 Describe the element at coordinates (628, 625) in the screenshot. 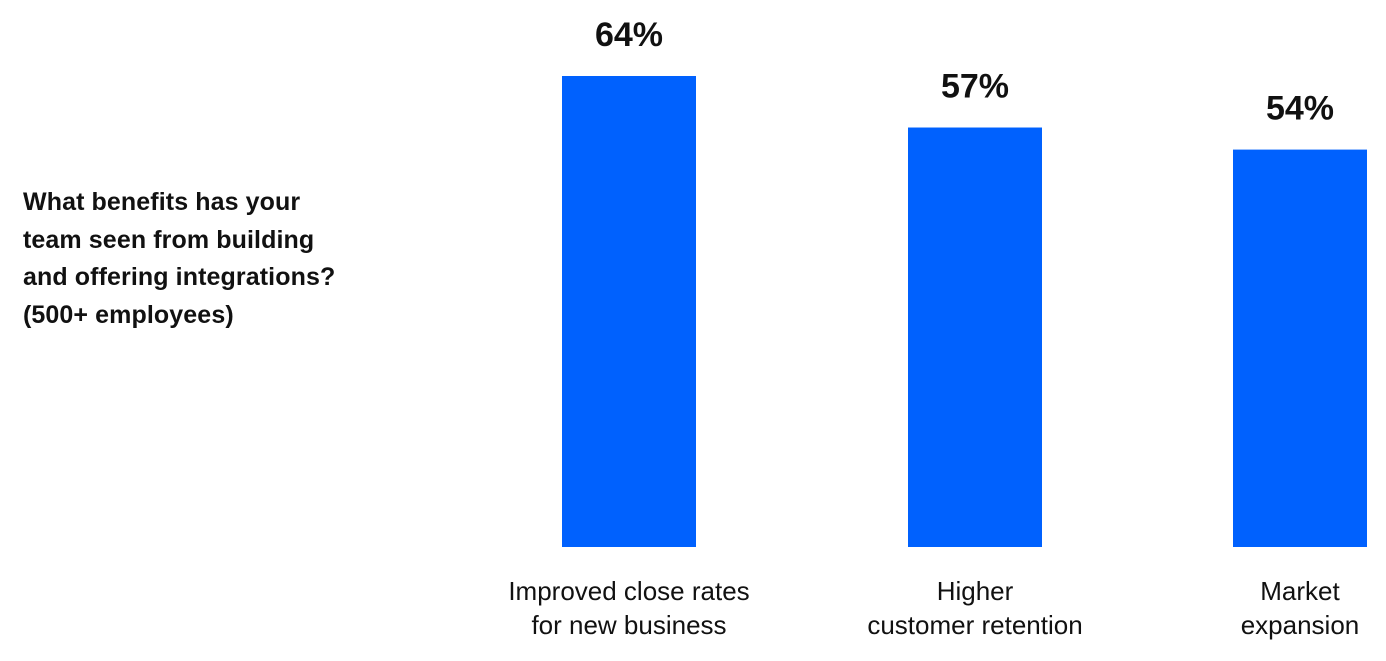

I see `category-label: for new business` at that location.